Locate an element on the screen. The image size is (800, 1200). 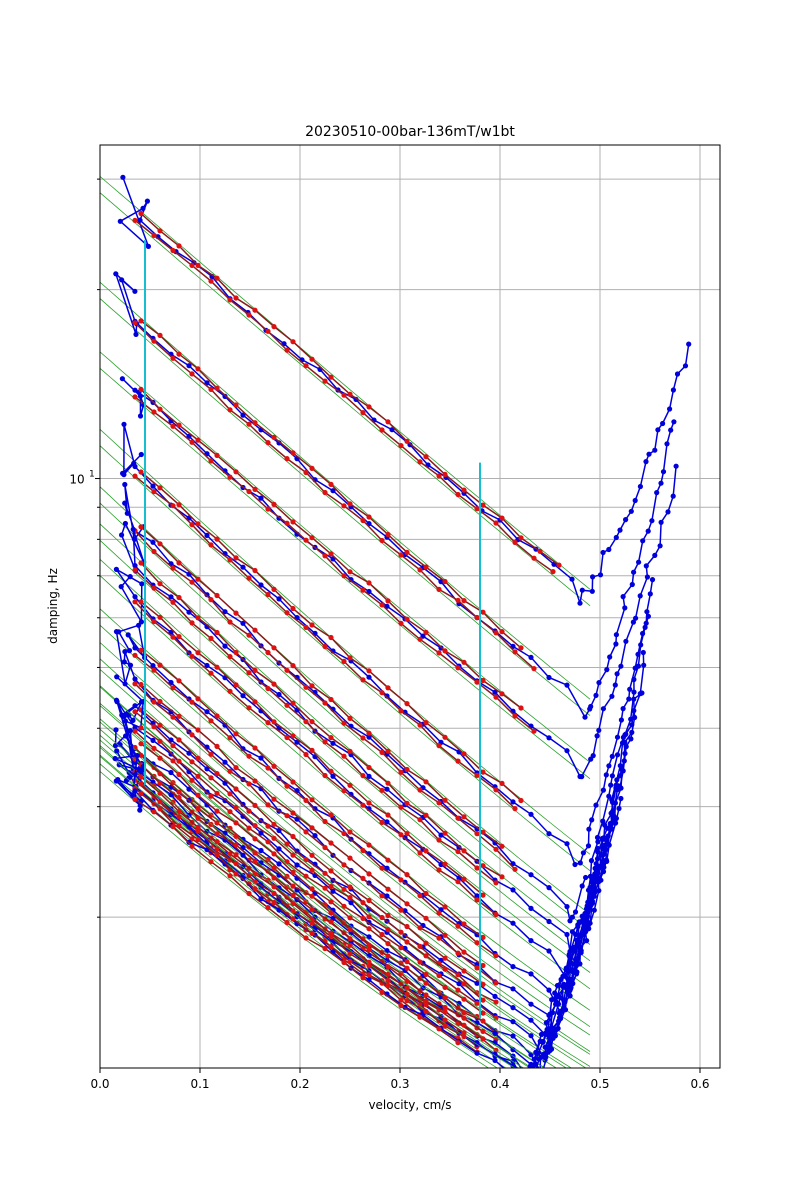
x-tick-label: 0.6 is located at coordinates (699, 1084).